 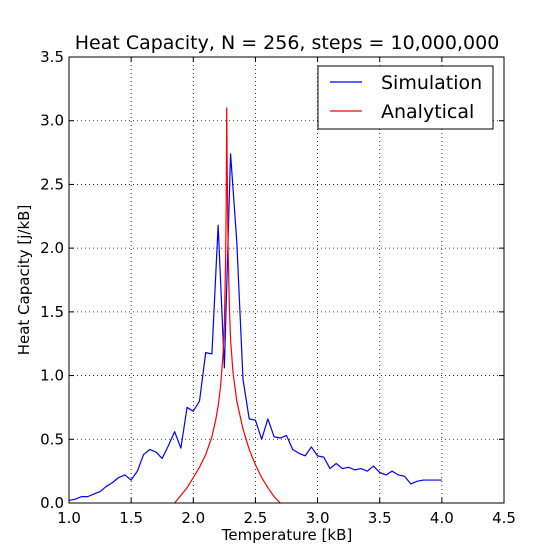 What do you see at coordinates (380, 518) in the screenshot?
I see `x-tick-label: 3.5` at bounding box center [380, 518].